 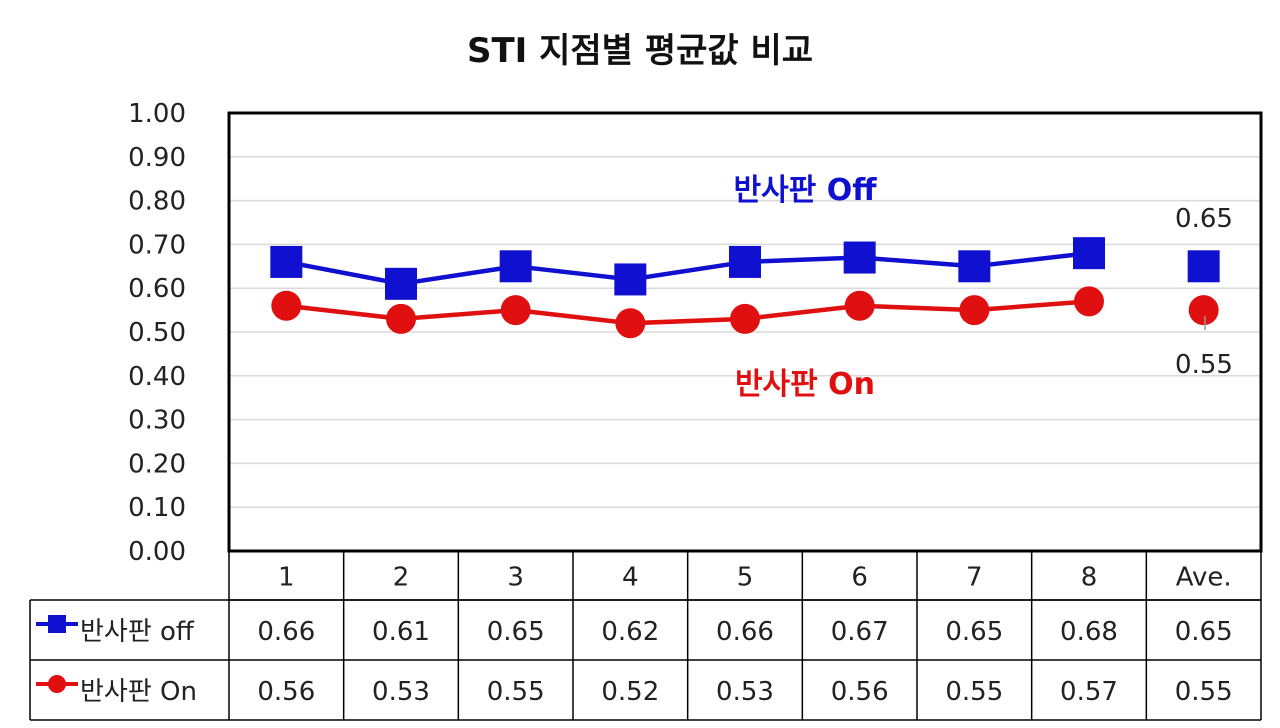 What do you see at coordinates (805, 190) in the screenshot?
I see `annotation-off: 반사판 Off` at bounding box center [805, 190].